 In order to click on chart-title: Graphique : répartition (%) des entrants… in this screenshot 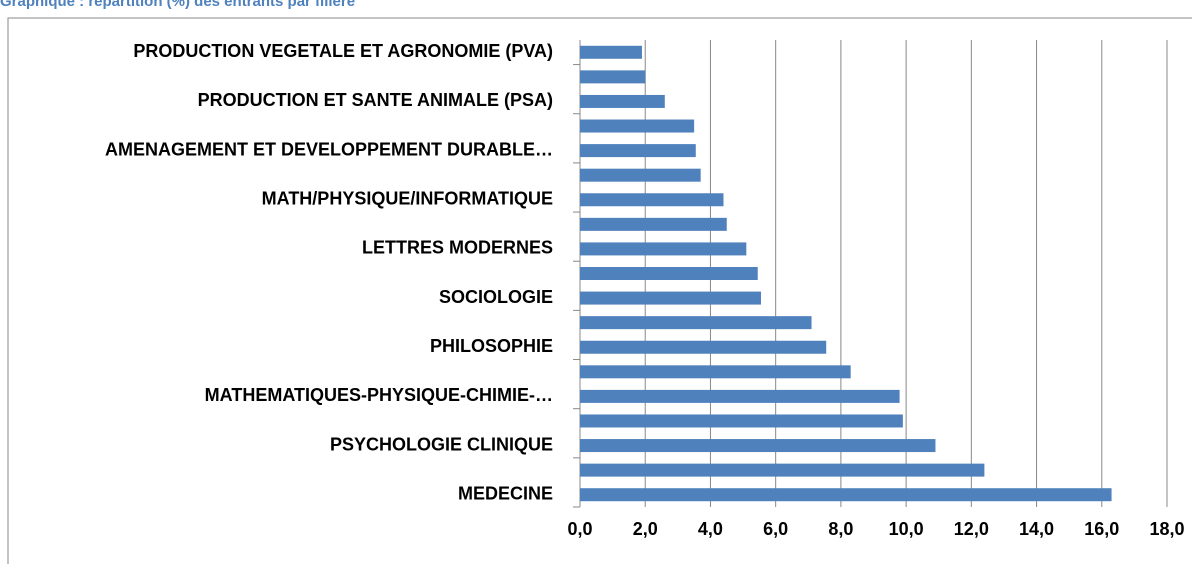, I will do `click(177, 5)`.